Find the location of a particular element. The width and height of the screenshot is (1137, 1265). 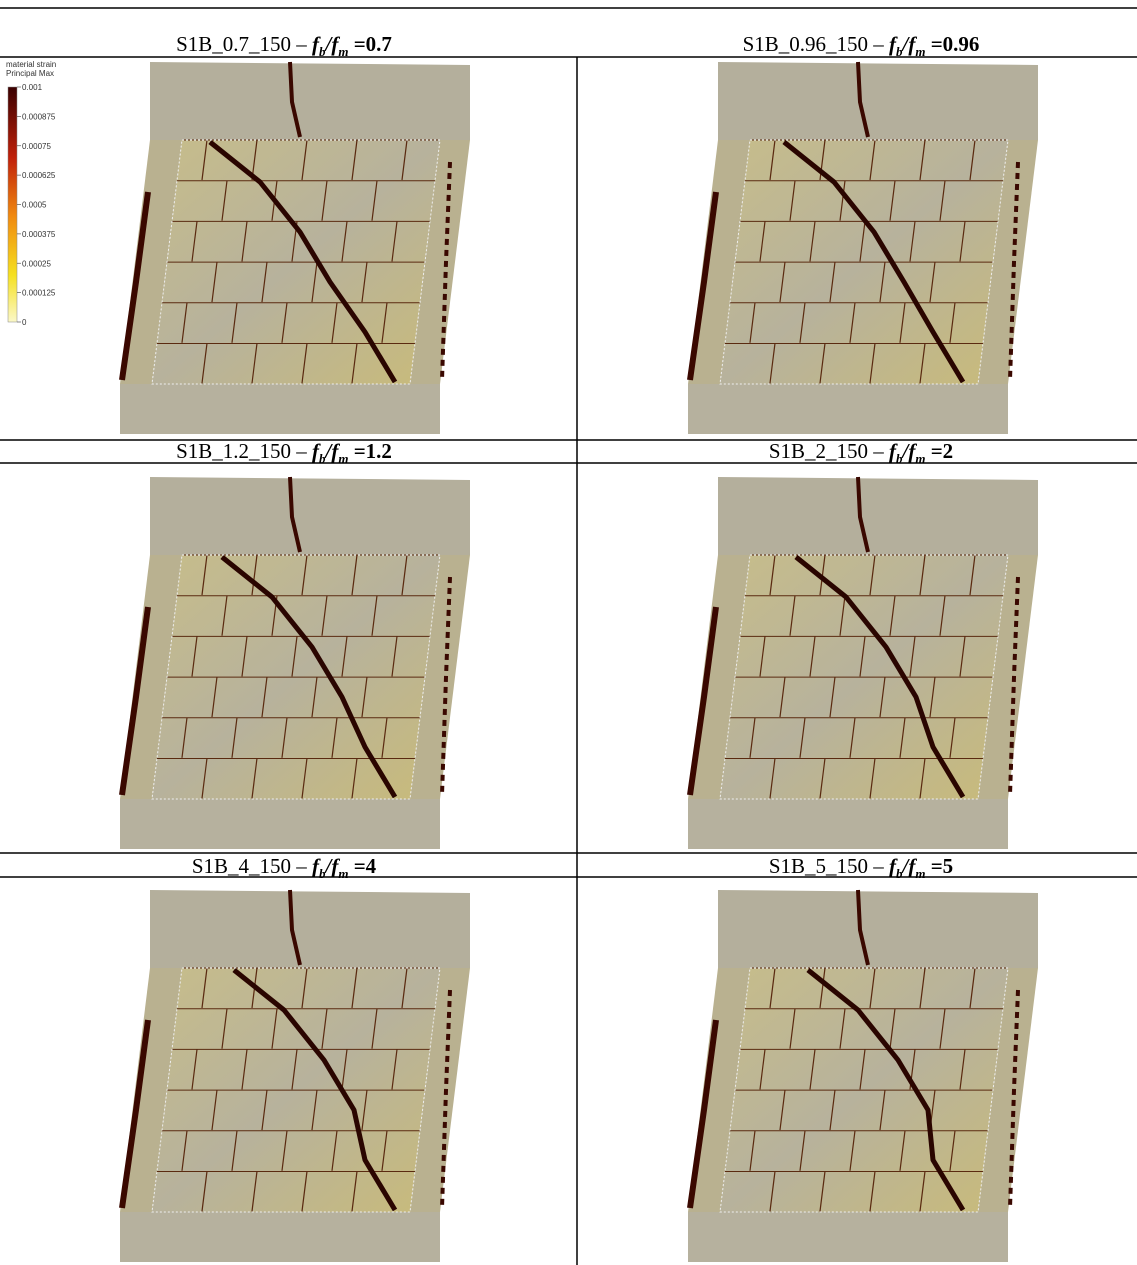

colorbar-label: 0.000375 is located at coordinates (39, 234).